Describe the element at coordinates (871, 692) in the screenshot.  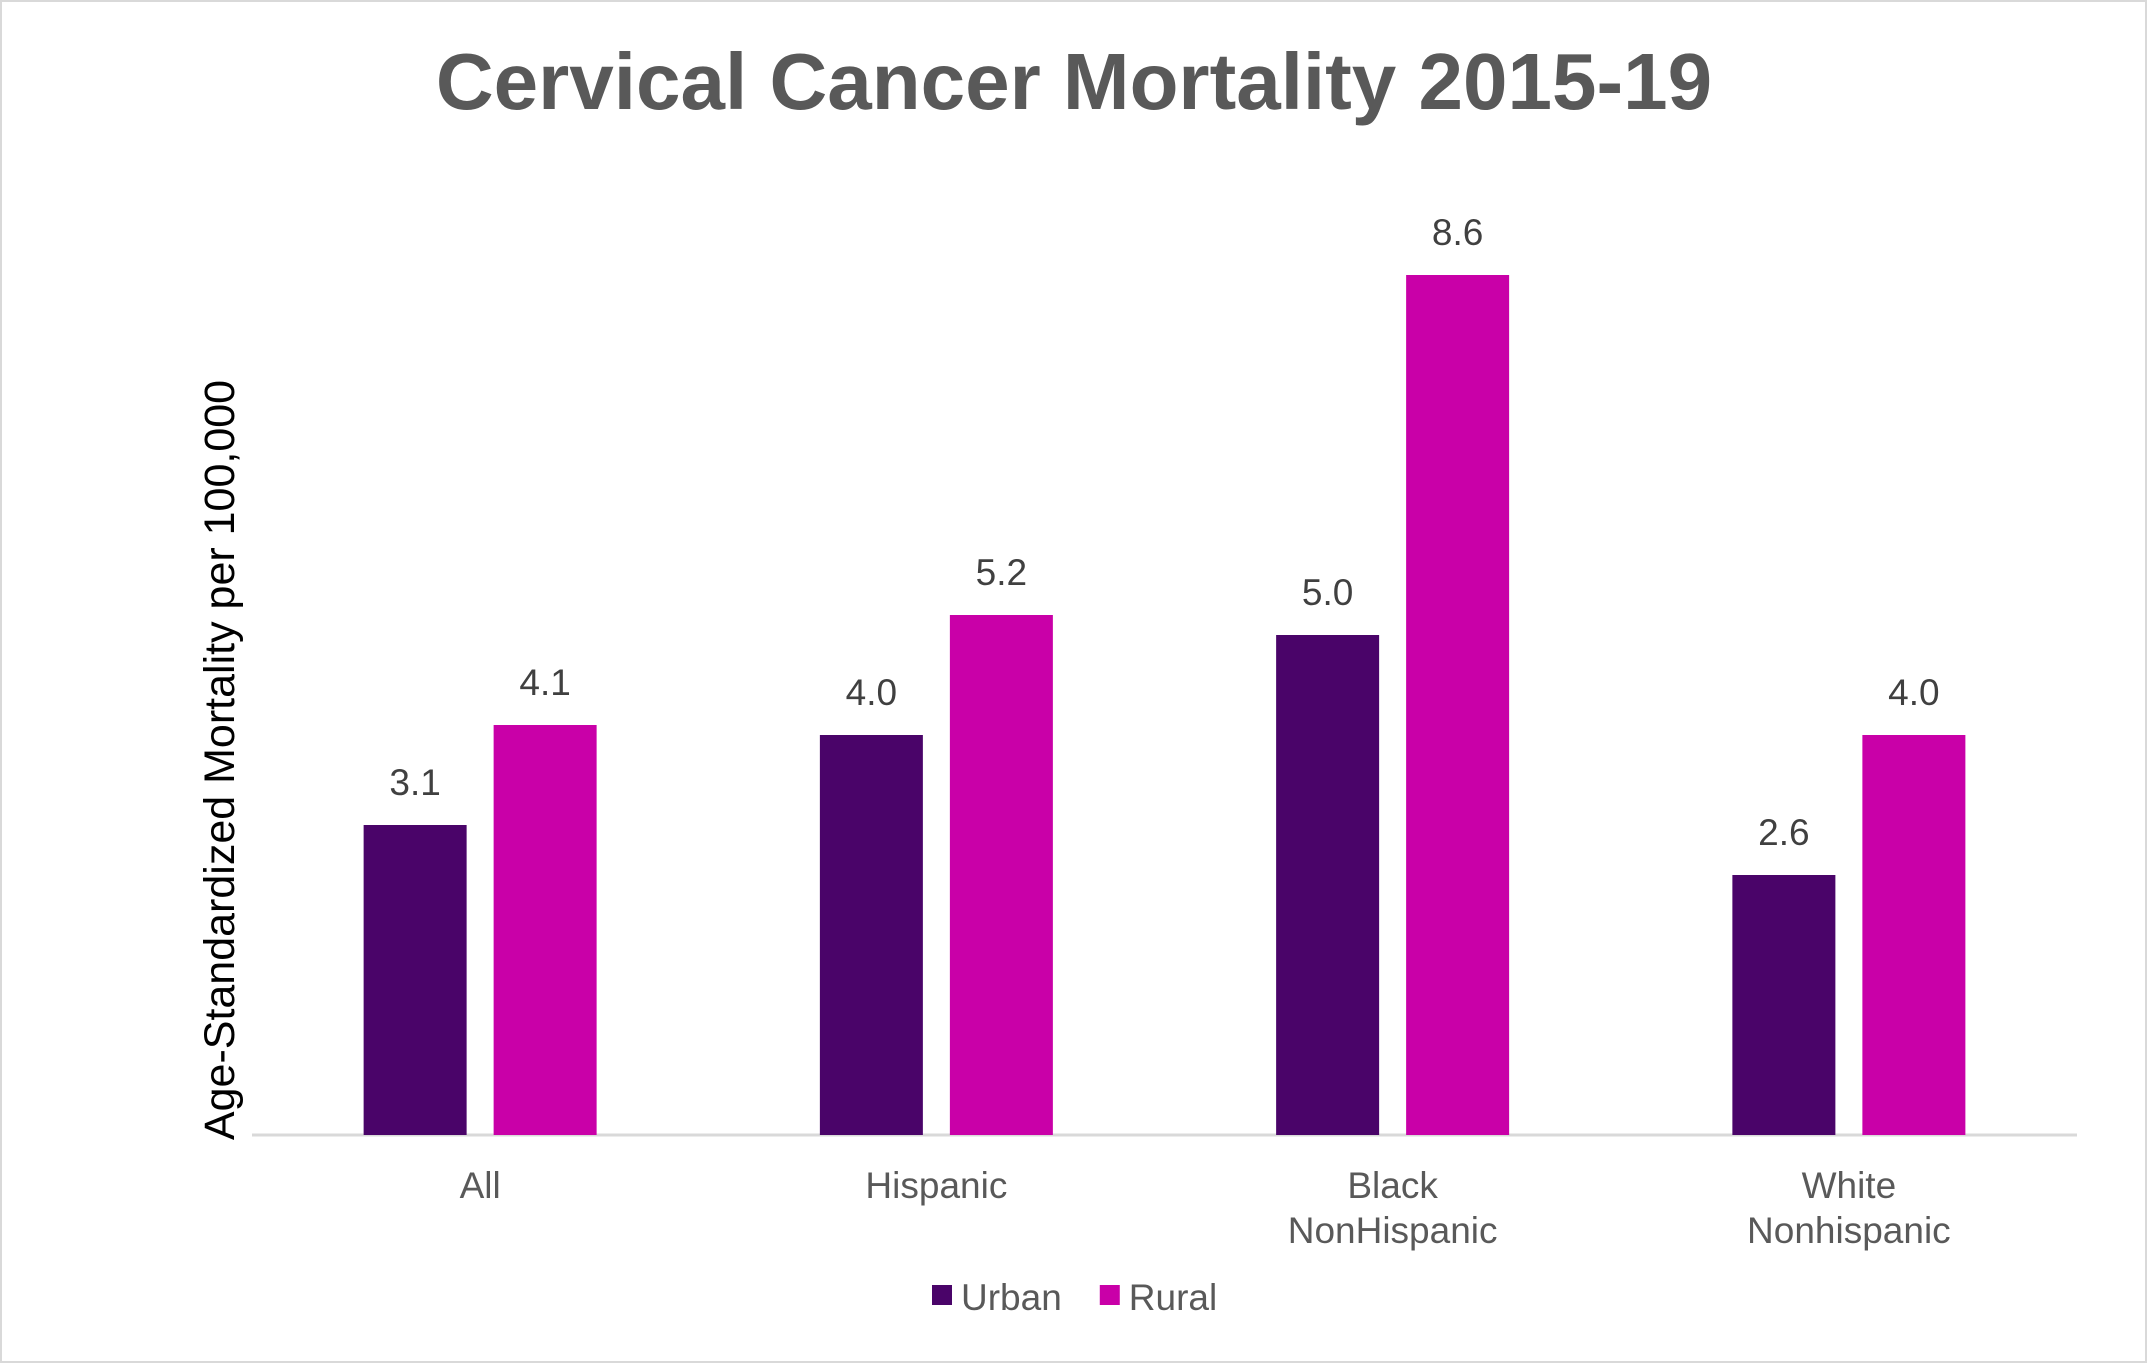
I see `data-label-urban-1: 4.0` at that location.